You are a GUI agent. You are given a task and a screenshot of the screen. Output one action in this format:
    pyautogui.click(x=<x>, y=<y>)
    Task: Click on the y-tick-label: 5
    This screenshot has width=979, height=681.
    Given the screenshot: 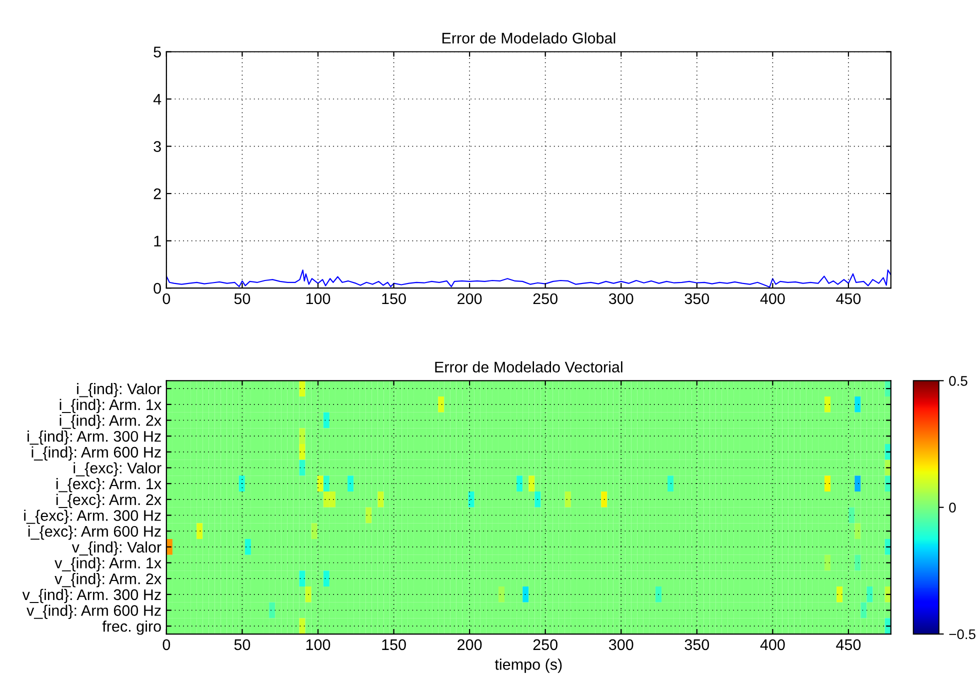 What is the action you would take?
    pyautogui.click(x=157, y=52)
    